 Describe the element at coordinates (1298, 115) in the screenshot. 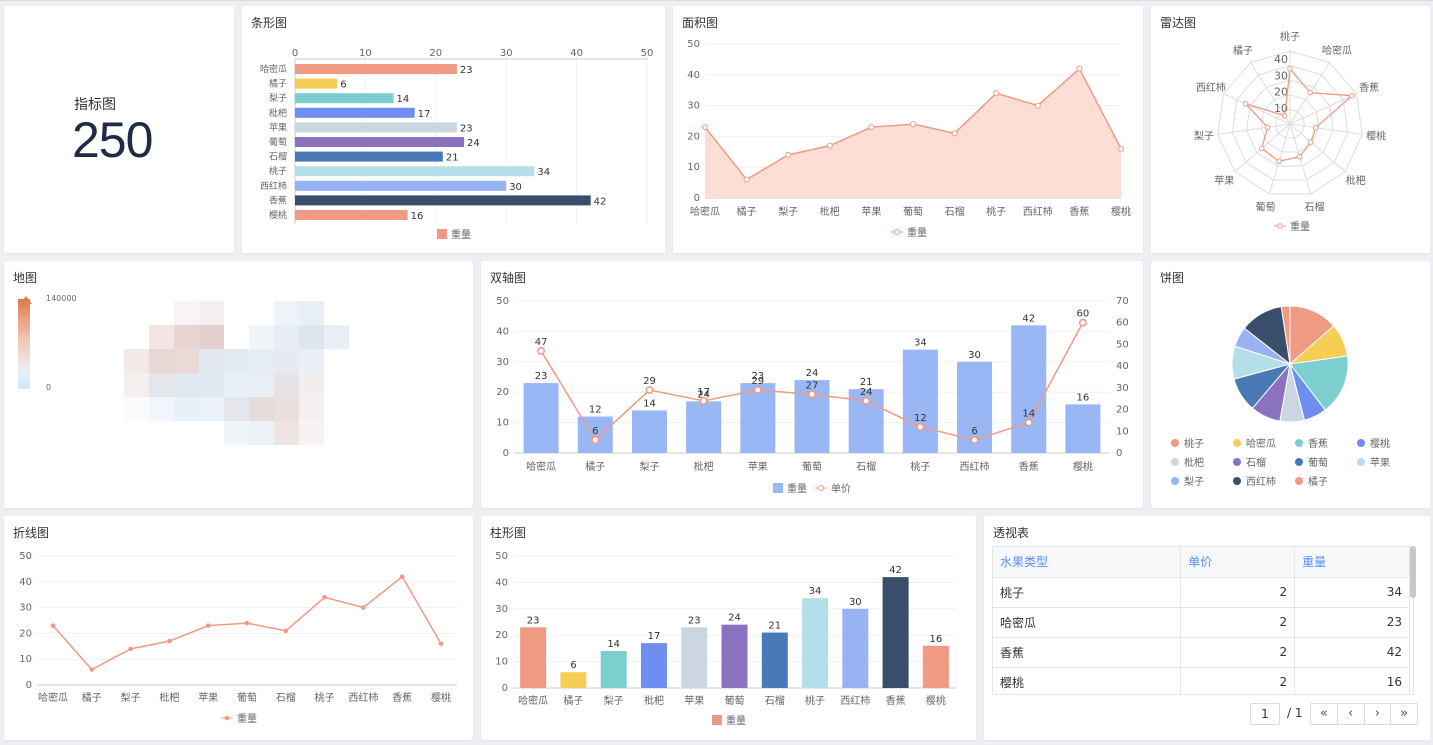

I see `radar-series-line` at that location.